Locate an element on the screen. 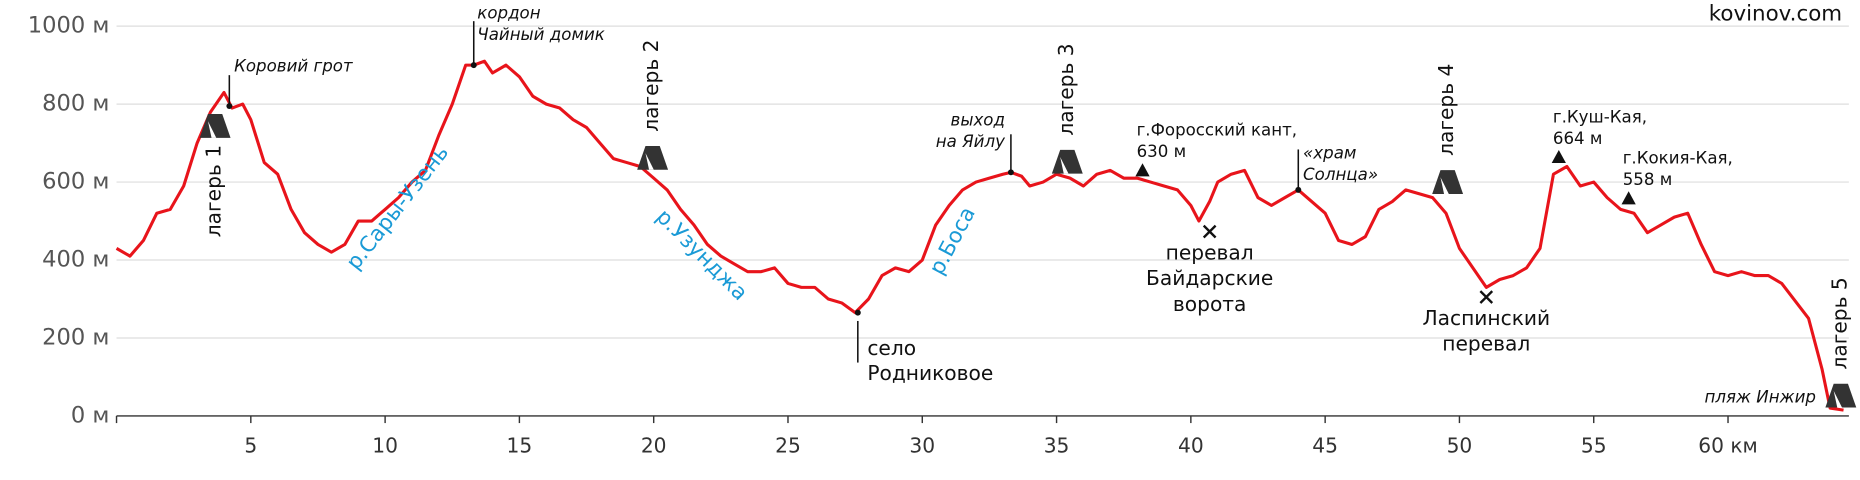 The height and width of the screenshot is (480, 1860). point-label: Солнца» is located at coordinates (1340, 174).